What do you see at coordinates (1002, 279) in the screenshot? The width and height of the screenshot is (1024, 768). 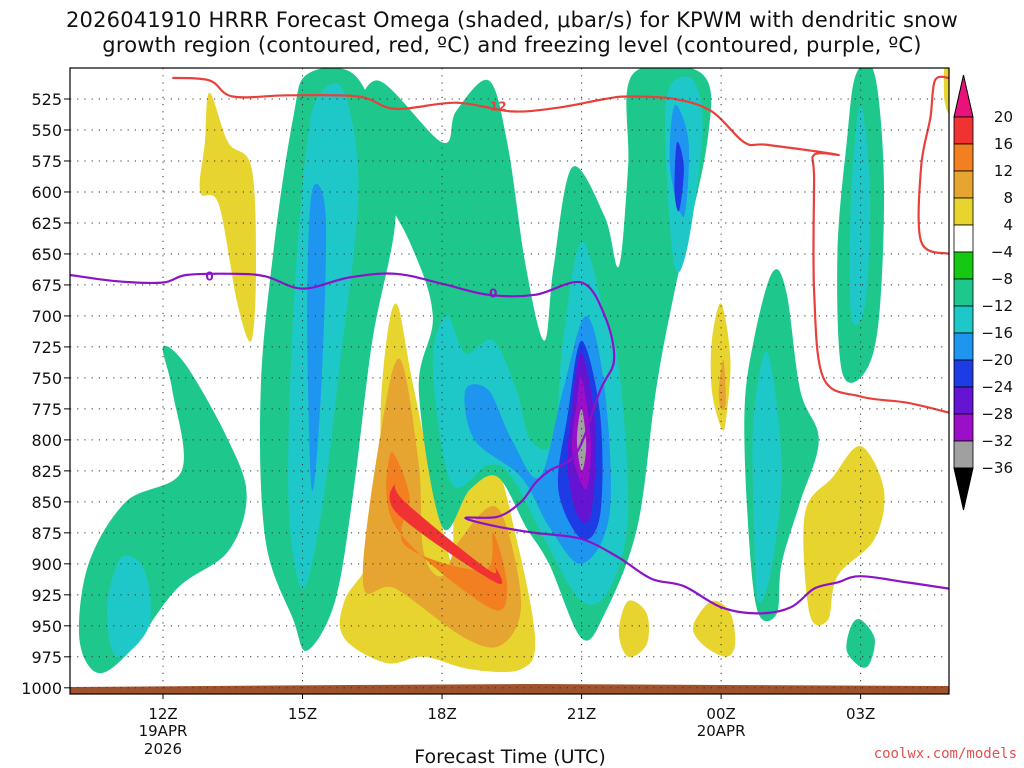 I see `colorbar-label: −8` at bounding box center [1002, 279].